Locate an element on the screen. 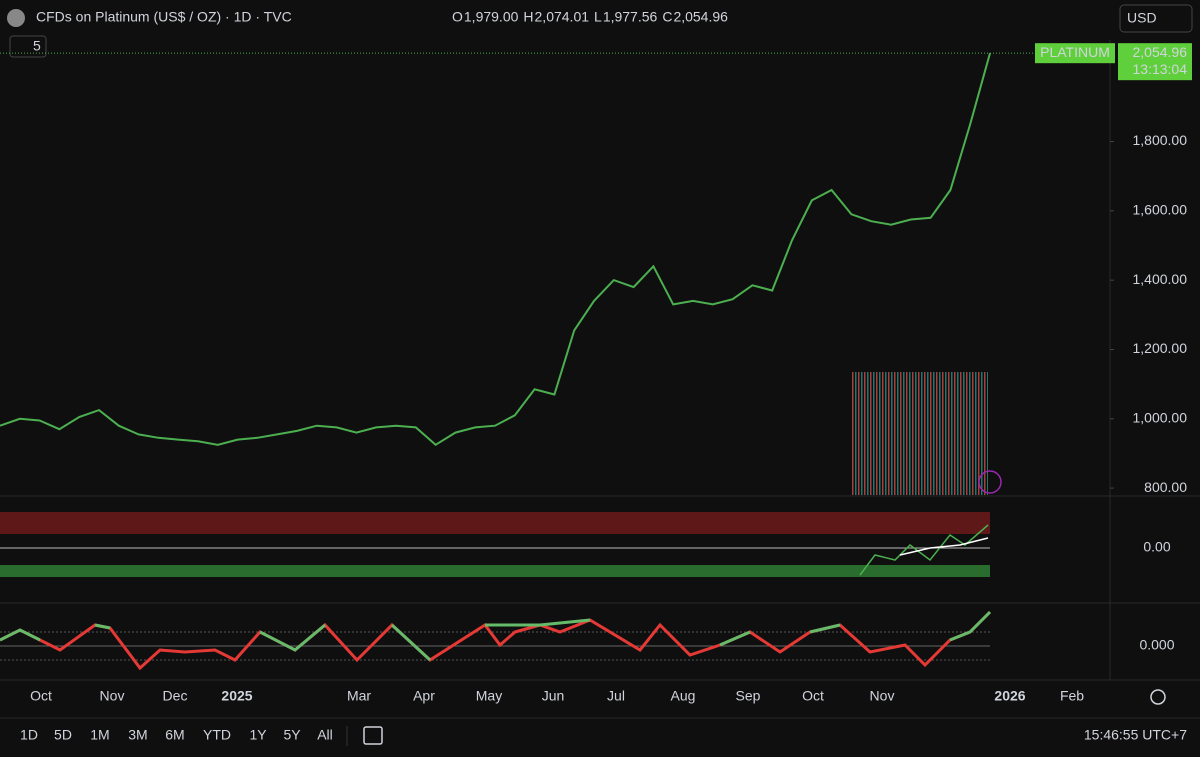 The image size is (1200, 757). symbol-label: PLATINUM is located at coordinates (1075, 52).